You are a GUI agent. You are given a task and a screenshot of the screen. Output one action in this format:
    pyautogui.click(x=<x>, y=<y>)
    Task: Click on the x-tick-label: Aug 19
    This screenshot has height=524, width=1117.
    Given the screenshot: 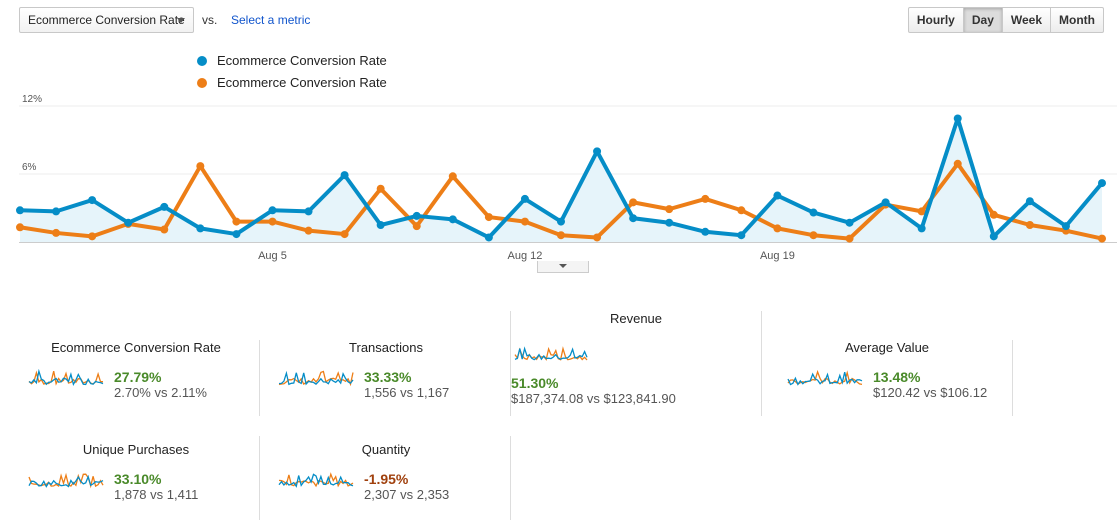 What is the action you would take?
    pyautogui.click(x=777, y=256)
    